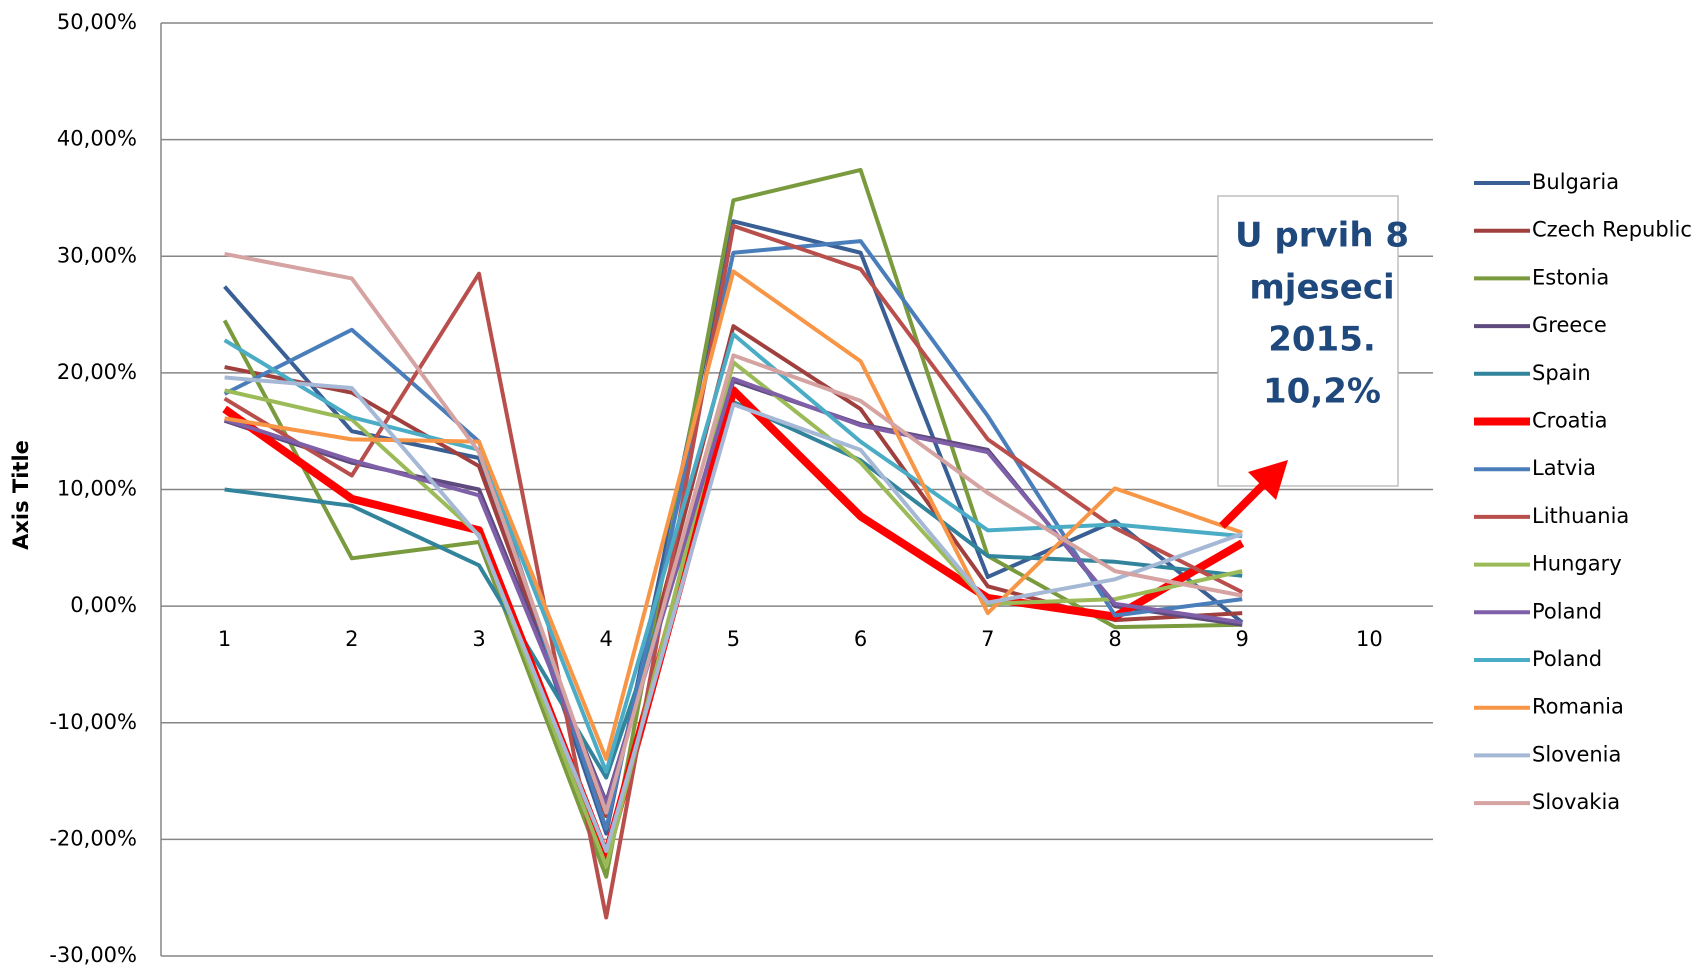 This screenshot has width=1702, height=980. I want to click on legend-label: Croatia, so click(1570, 421).